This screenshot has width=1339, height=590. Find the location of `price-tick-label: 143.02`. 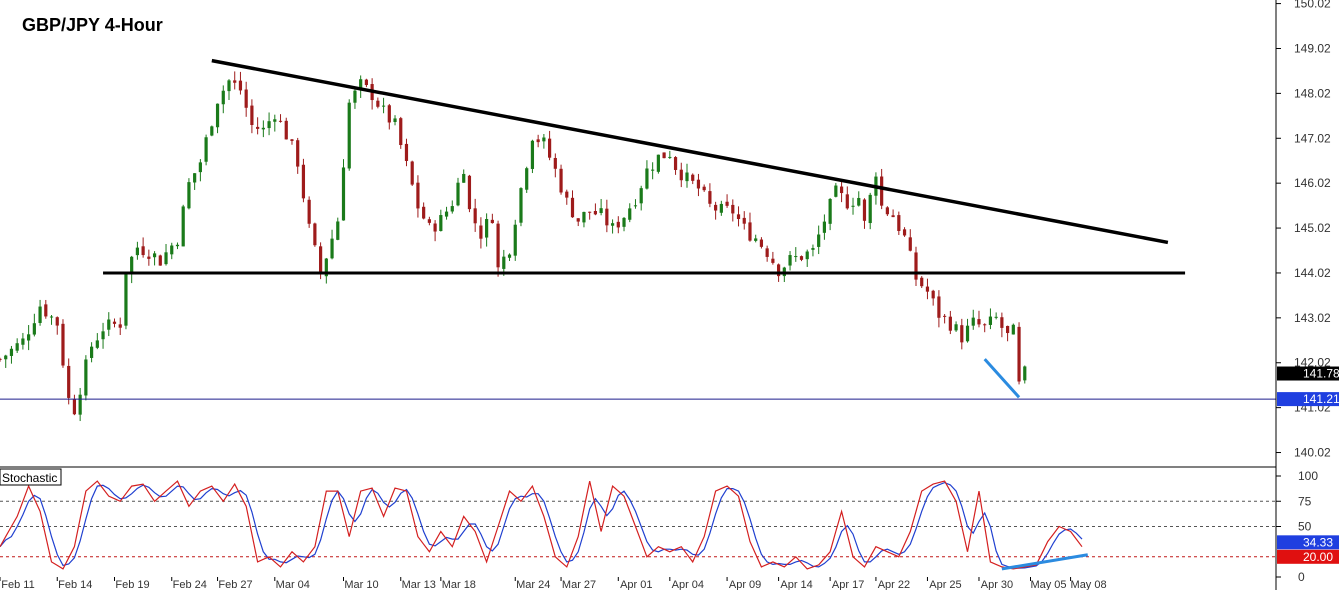

price-tick-label: 143.02 is located at coordinates (1312, 318).